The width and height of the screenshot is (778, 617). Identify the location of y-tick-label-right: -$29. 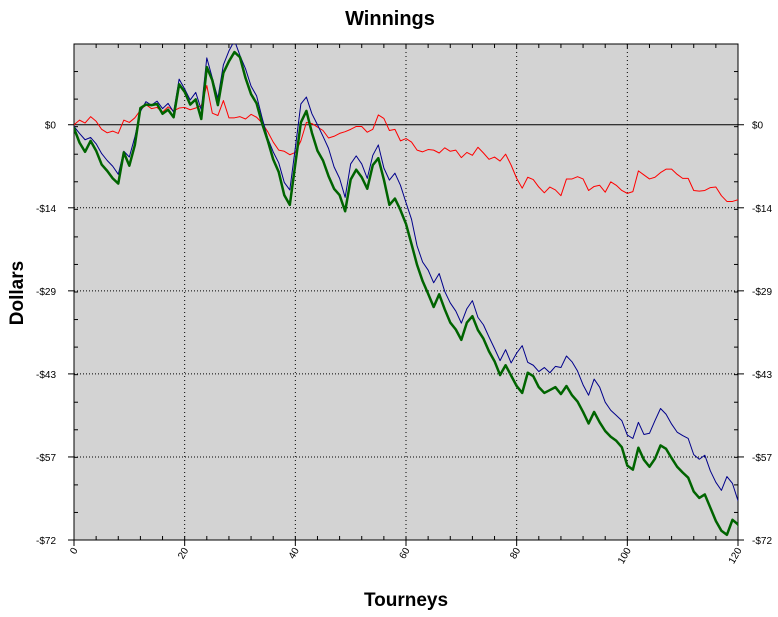
(762, 292).